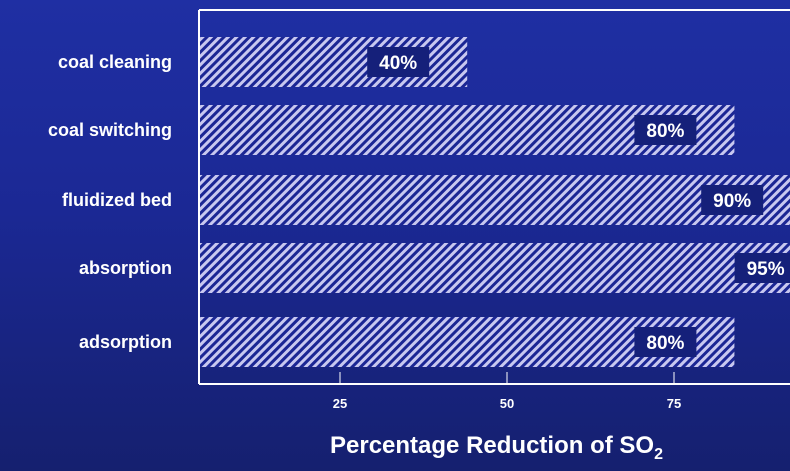 The image size is (790, 471). I want to click on x-axis-title: Percentage Reduction of SO2, so click(496, 447).